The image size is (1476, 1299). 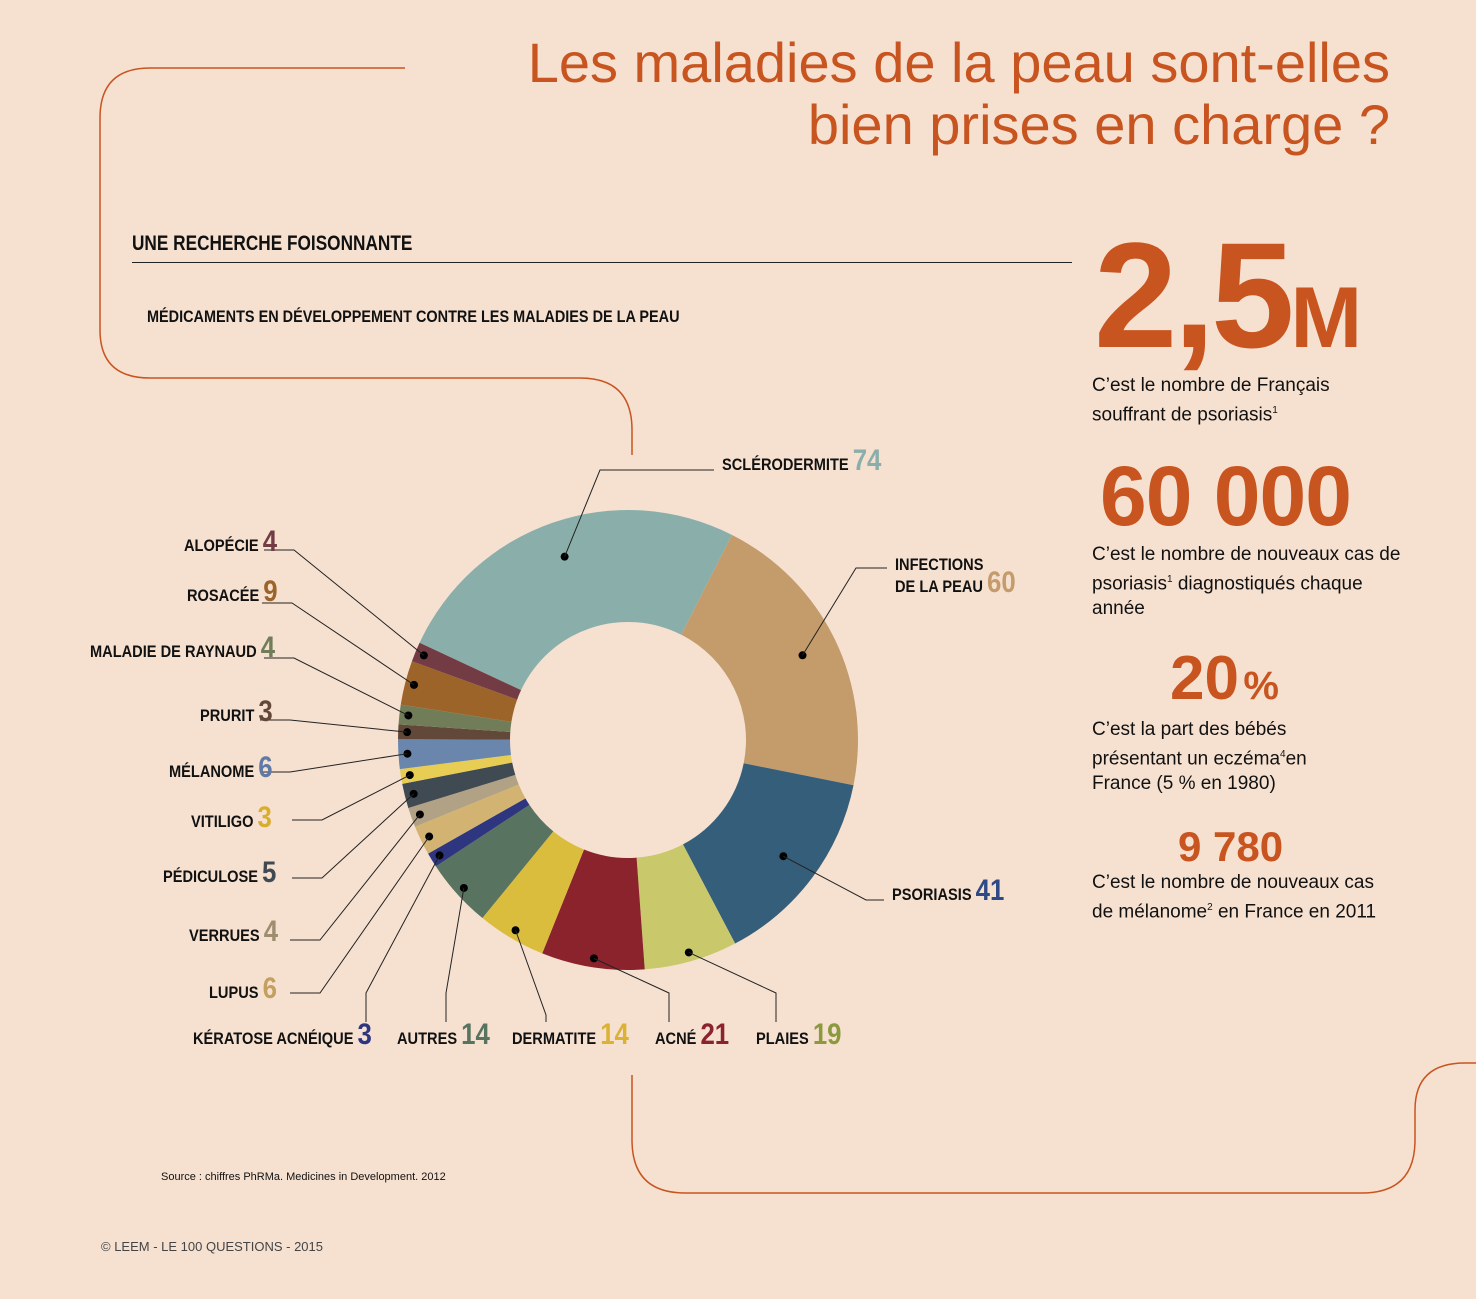 I want to click on donut-slice-acne, so click(x=593, y=909).